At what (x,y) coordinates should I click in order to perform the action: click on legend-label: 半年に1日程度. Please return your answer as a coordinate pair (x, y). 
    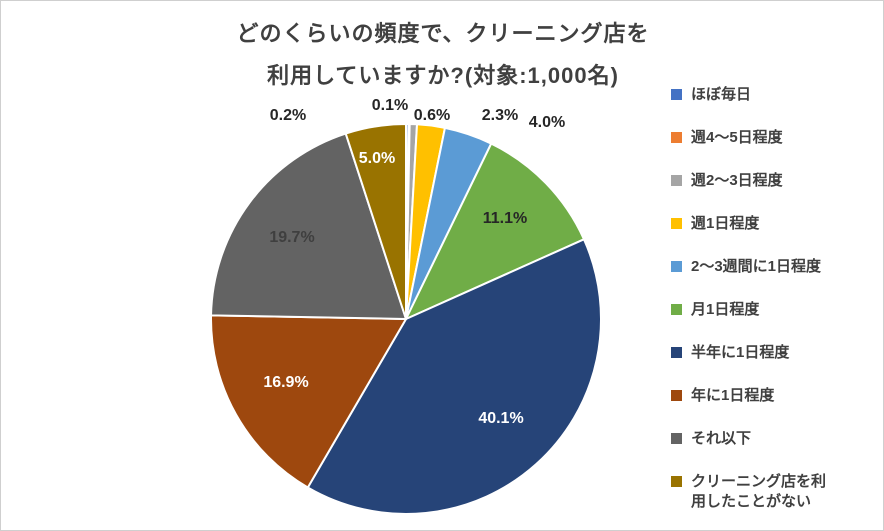
    Looking at the image, I should click on (740, 352).